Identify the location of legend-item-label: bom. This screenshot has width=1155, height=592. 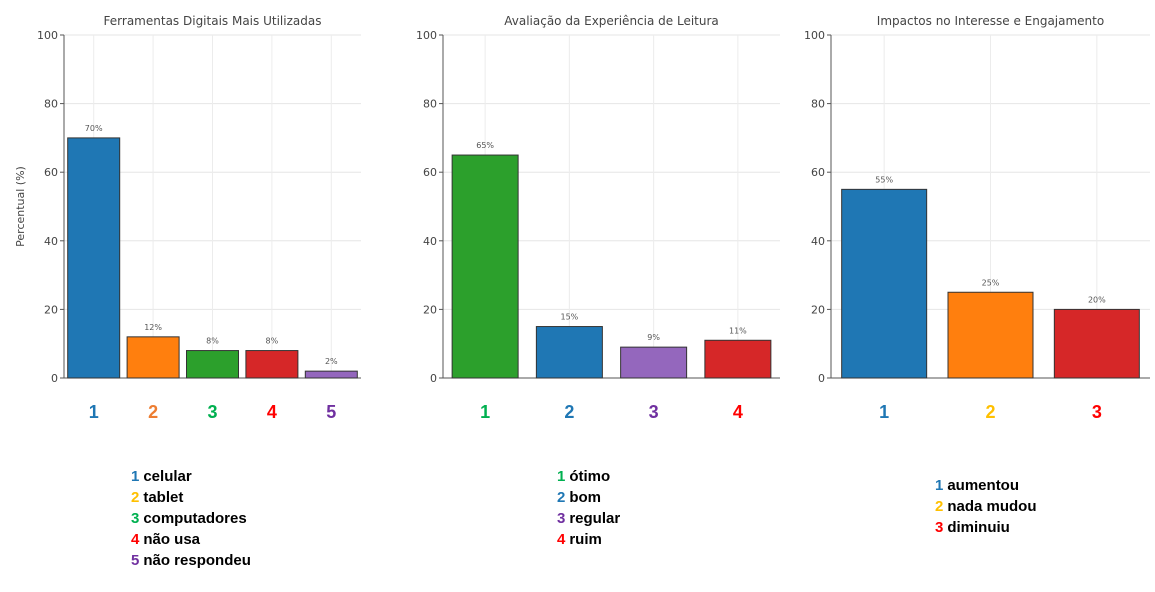
(585, 497).